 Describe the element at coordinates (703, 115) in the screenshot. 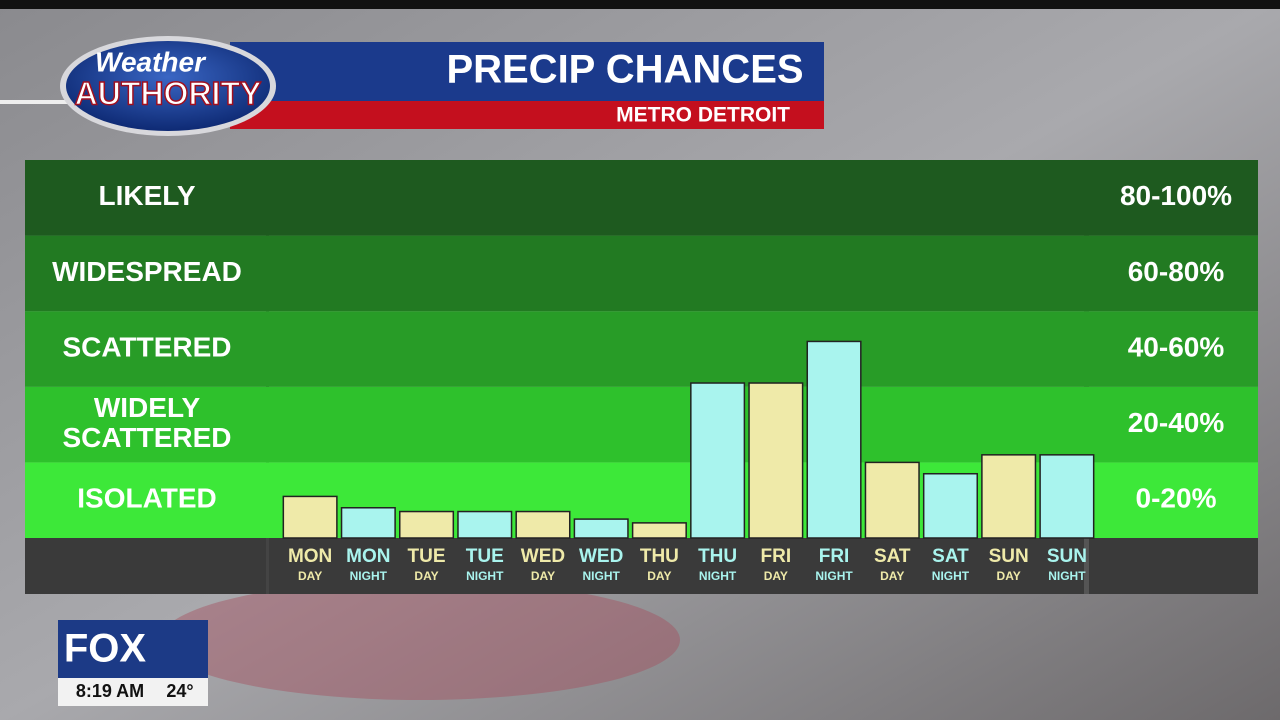

I see `chart-subtitle: METRO DETROIT` at that location.